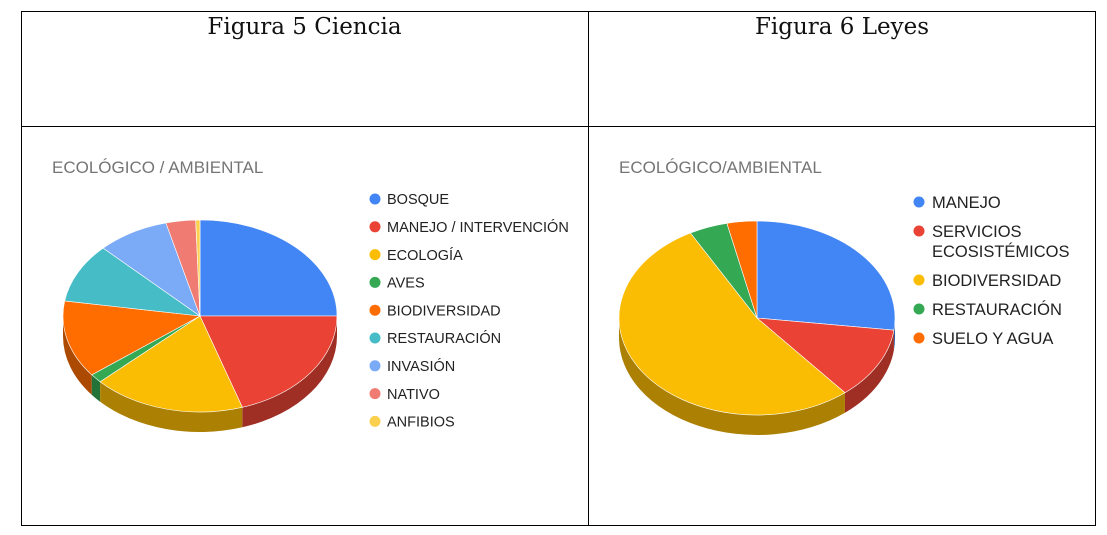 Image resolution: width=1107 pixels, height=535 pixels. I want to click on ciencia-side-aves, so click(96, 388).